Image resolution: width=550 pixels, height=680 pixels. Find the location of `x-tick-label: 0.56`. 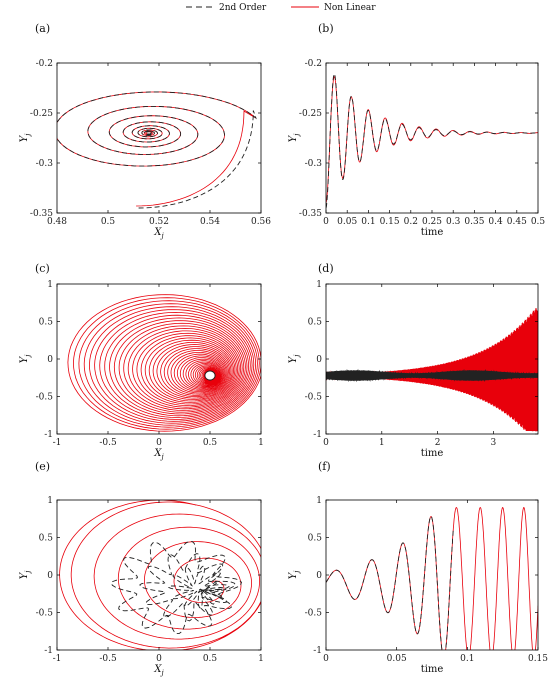

x-tick-label: 0.56 is located at coordinates (261, 222).